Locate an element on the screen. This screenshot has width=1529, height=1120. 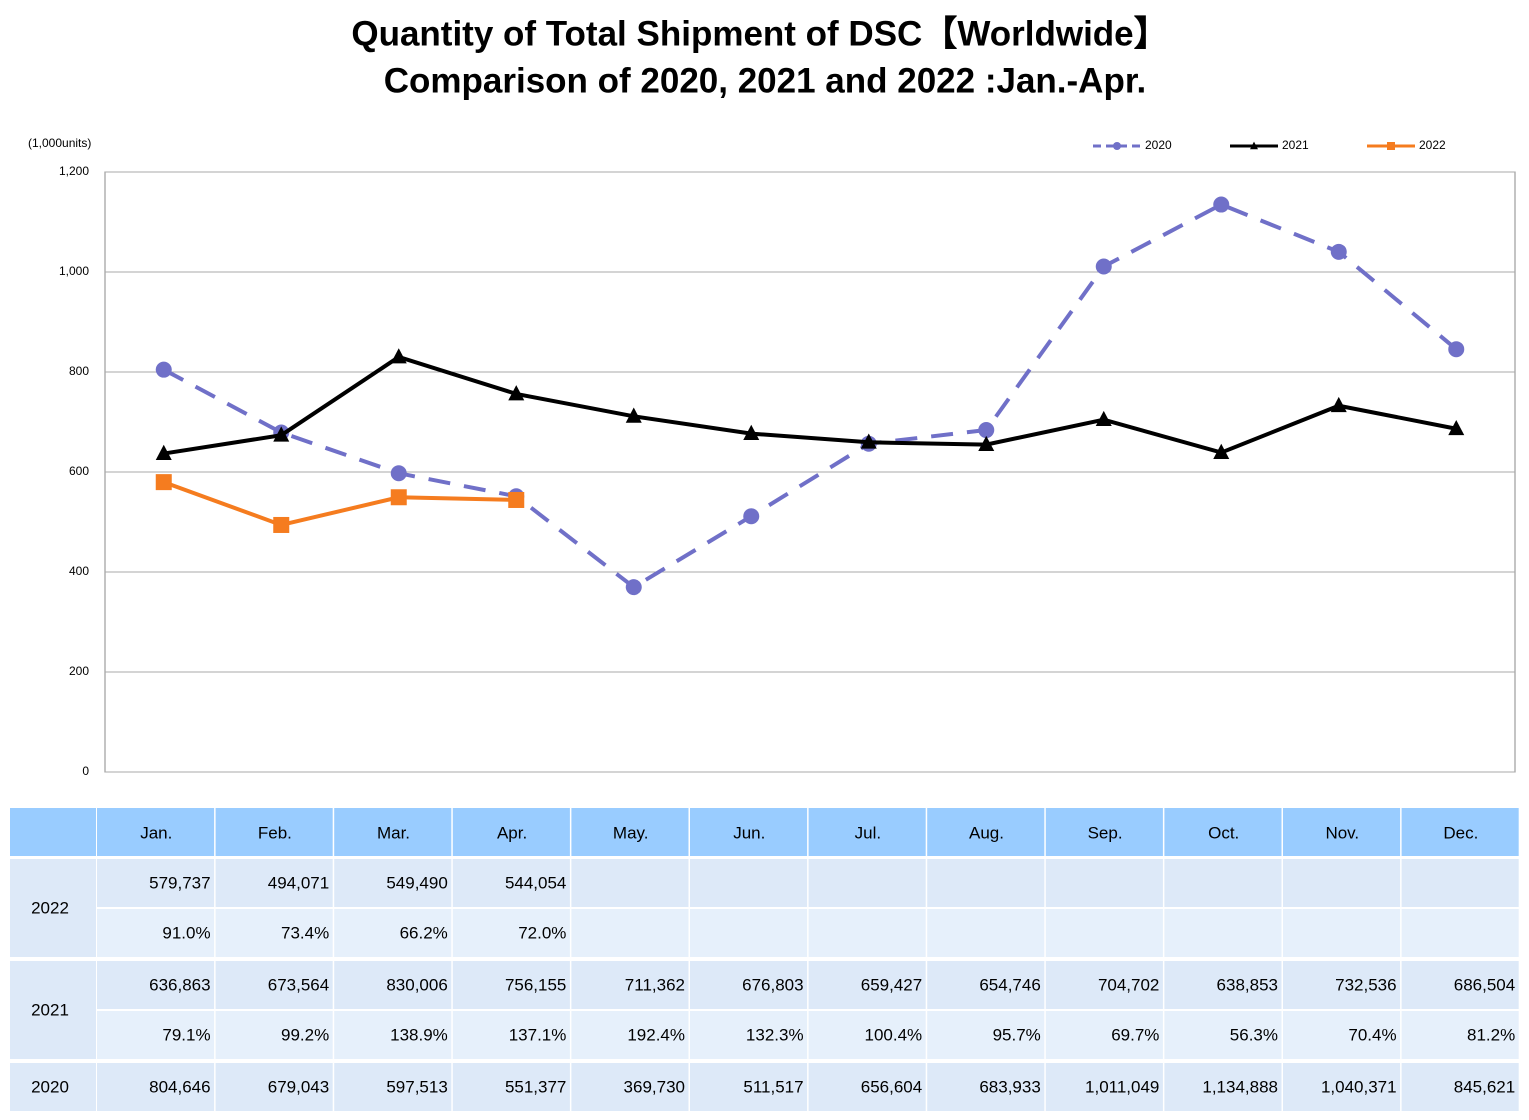
table-cell-text: 544,054 is located at coordinates (535, 882).